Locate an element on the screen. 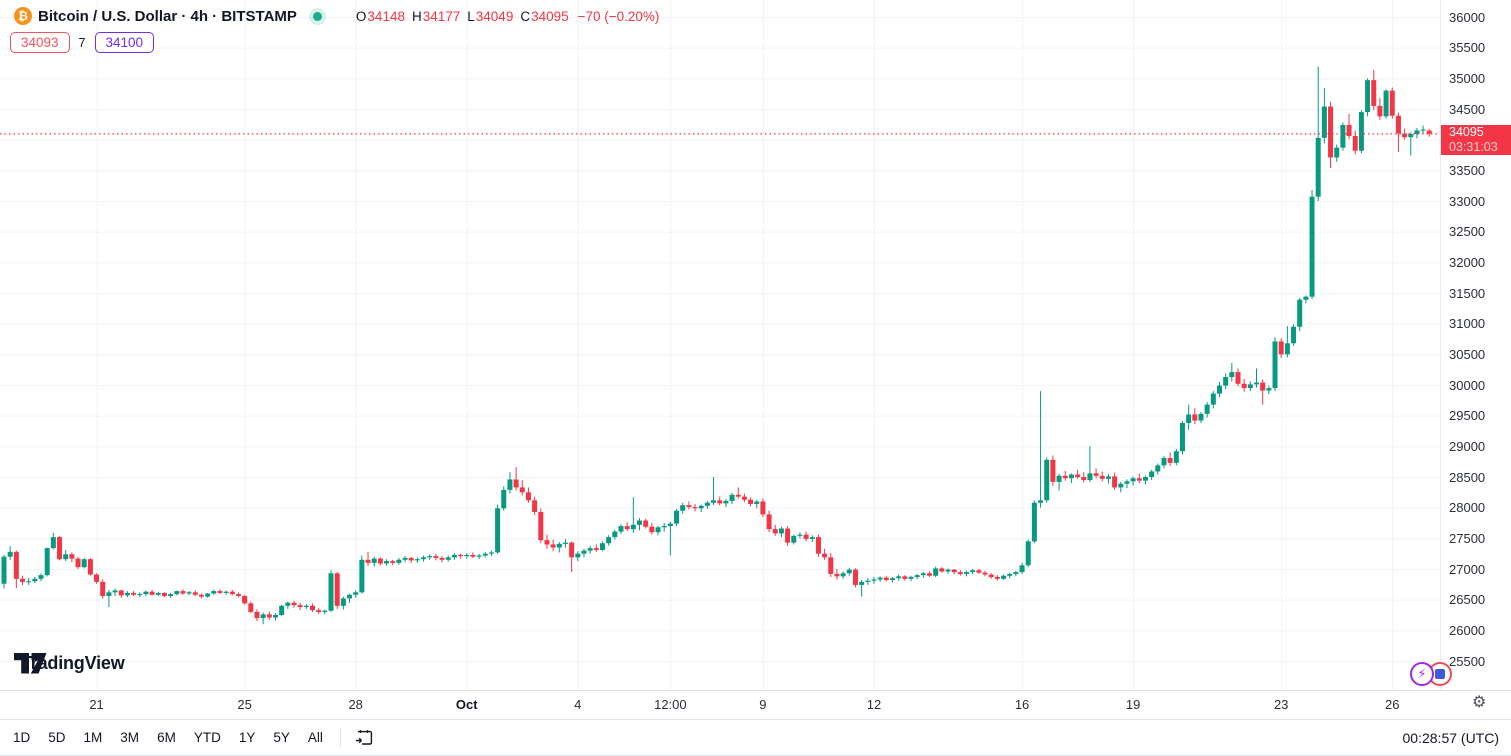  time-axis: 21 25 28 Oct 4 12:00 9 12 16 19 23 26 ⚙ is located at coordinates (755, 704).